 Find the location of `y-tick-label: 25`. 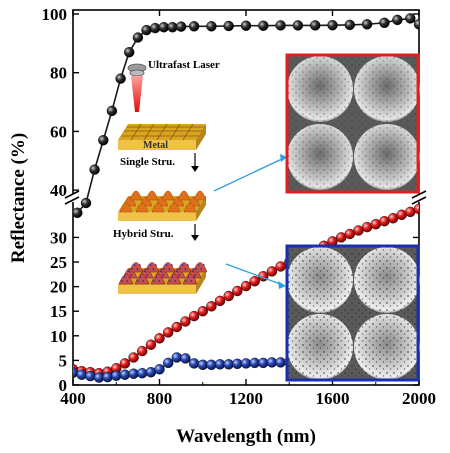

y-tick-label: 25 is located at coordinates (58, 262).